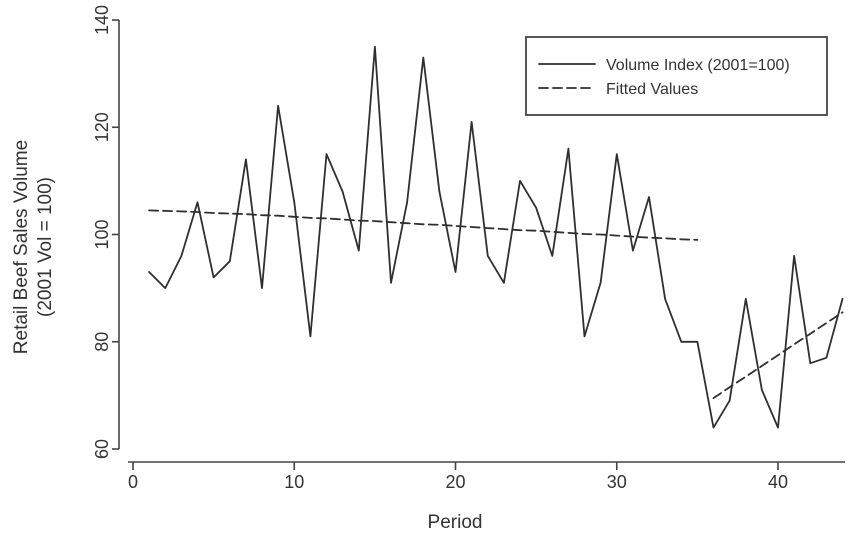  I want to click on legend: Volume Index (2001=100) Fitted Values, so click(676, 76).